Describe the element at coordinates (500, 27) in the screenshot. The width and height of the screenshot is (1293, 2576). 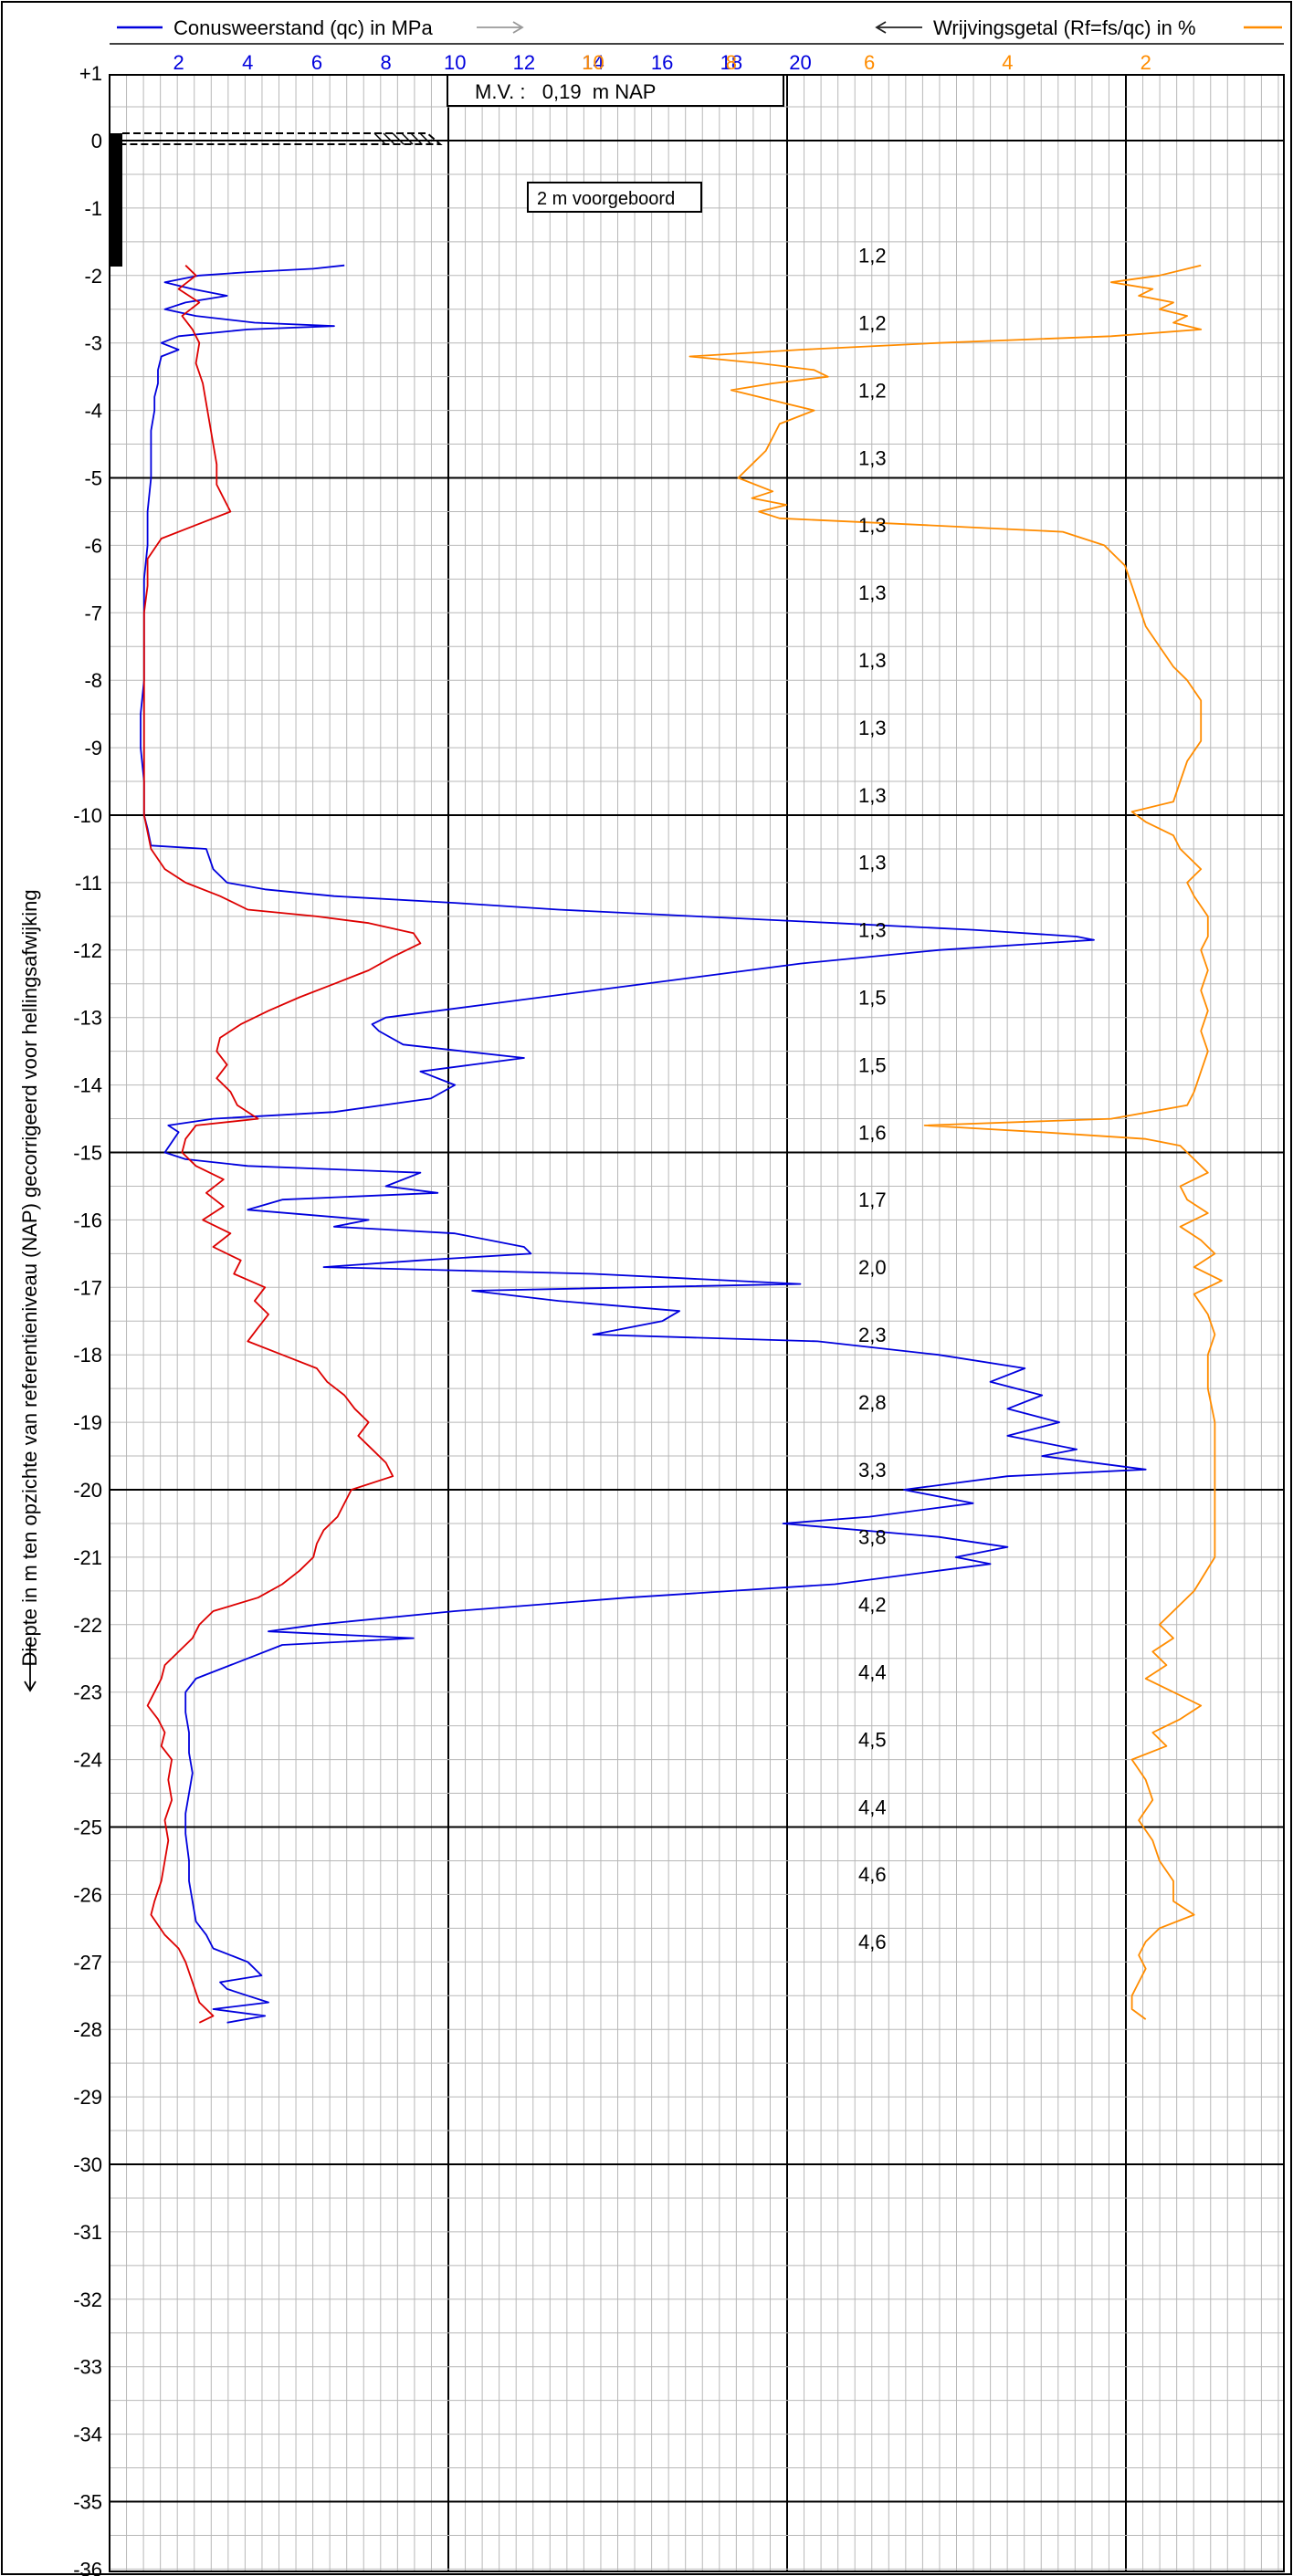
I see `qc-direction-arrow` at that location.